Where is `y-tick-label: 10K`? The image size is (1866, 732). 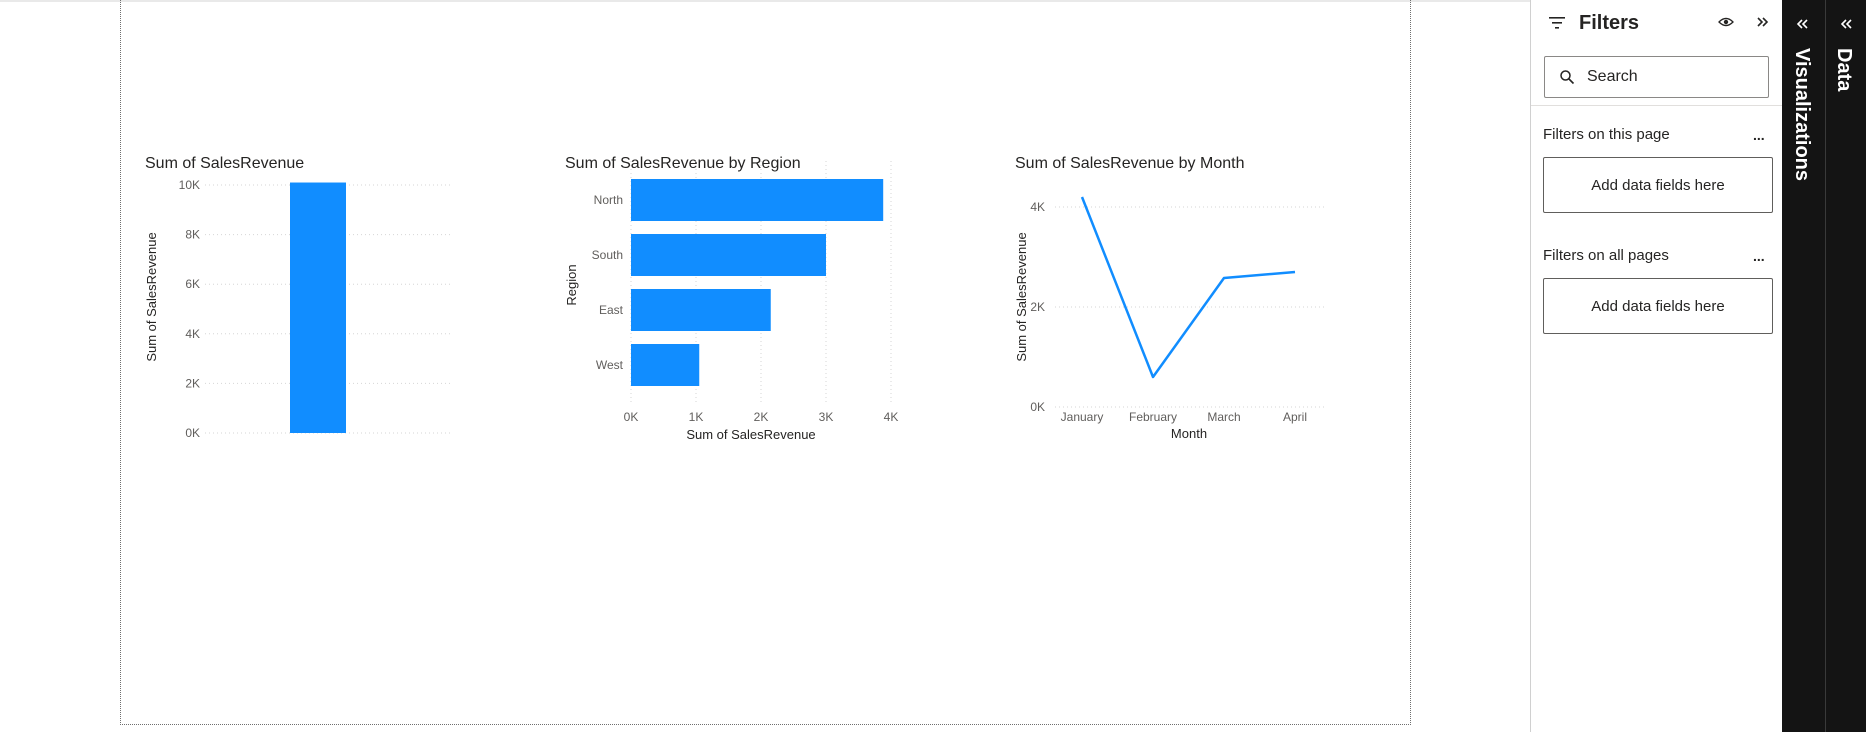 y-tick-label: 10K is located at coordinates (189, 185).